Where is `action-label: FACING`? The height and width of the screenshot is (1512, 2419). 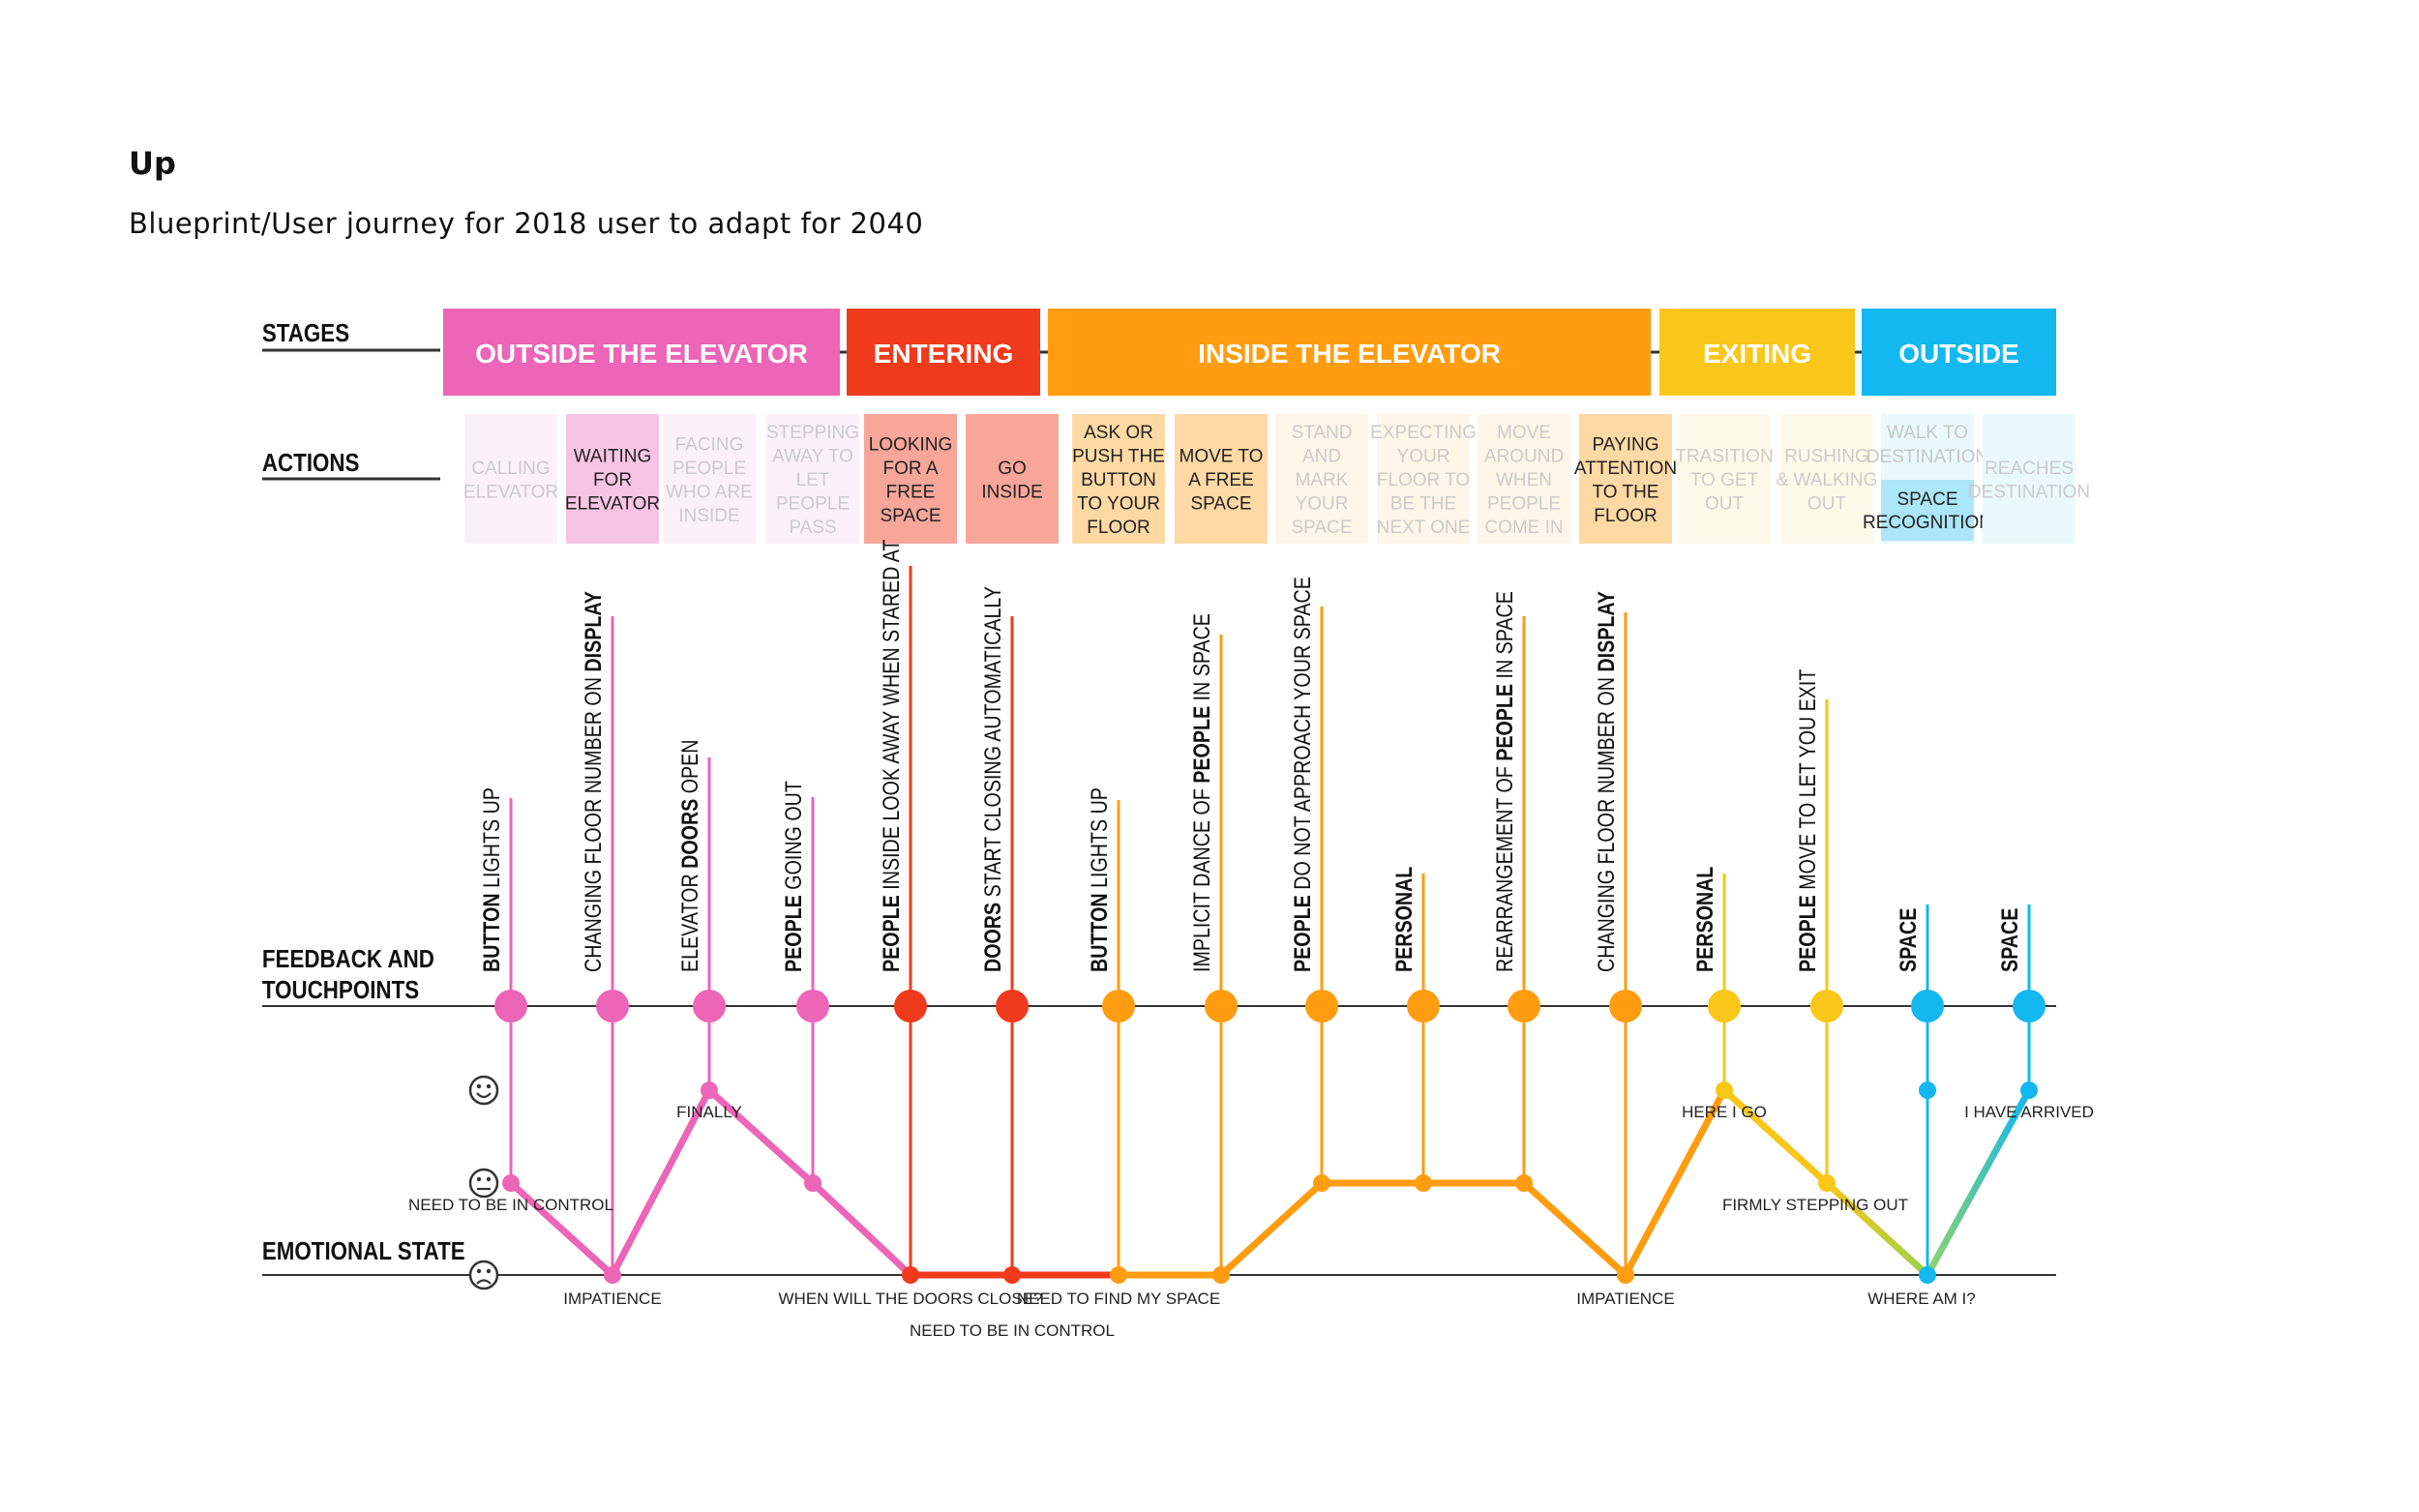 action-label: FACING is located at coordinates (710, 445).